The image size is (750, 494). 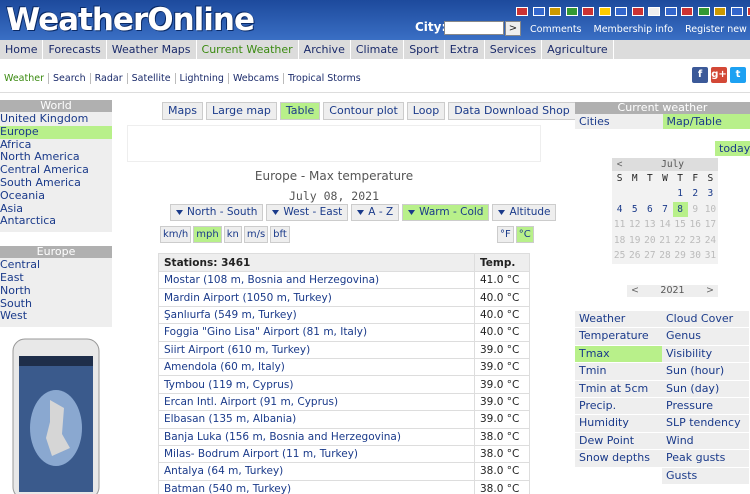 I want to click on subnav-item: Tropical Storms, so click(x=323, y=78).